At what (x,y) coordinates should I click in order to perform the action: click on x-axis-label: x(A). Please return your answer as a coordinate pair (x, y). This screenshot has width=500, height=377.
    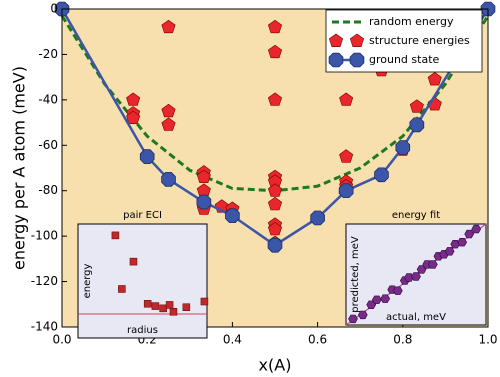
    Looking at the image, I should click on (275, 365).